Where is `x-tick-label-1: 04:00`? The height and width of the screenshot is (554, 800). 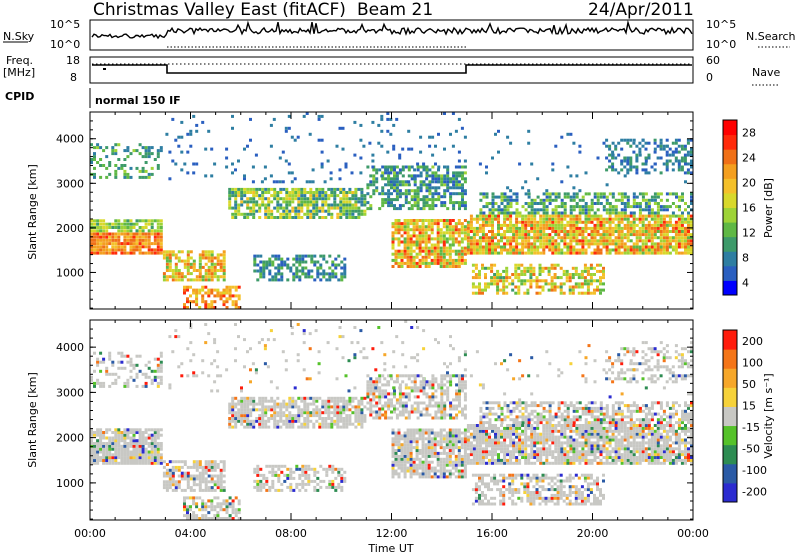
x-tick-label-1: 04:00 is located at coordinates (191, 533).